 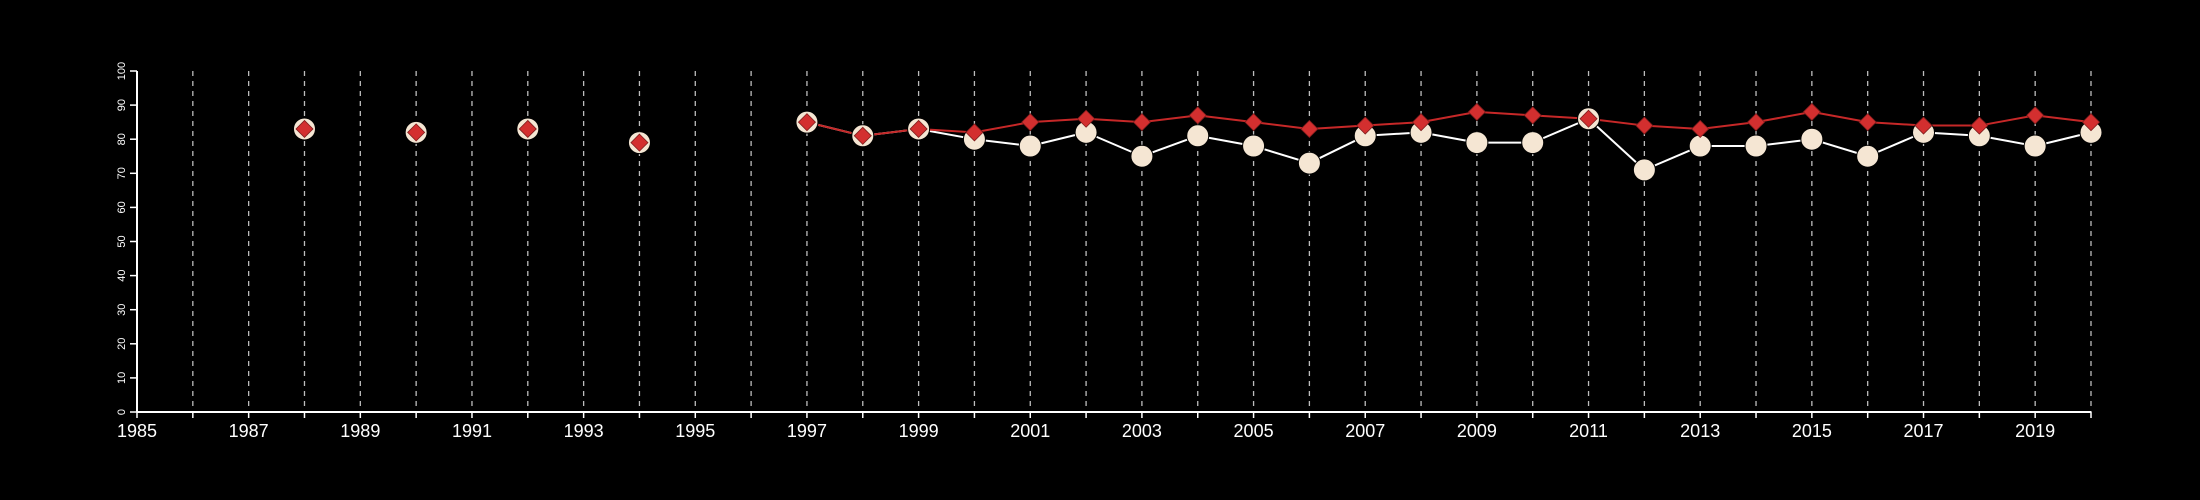 What do you see at coordinates (2035, 115) in the screenshot?
I see `diamond-point-2019` at bounding box center [2035, 115].